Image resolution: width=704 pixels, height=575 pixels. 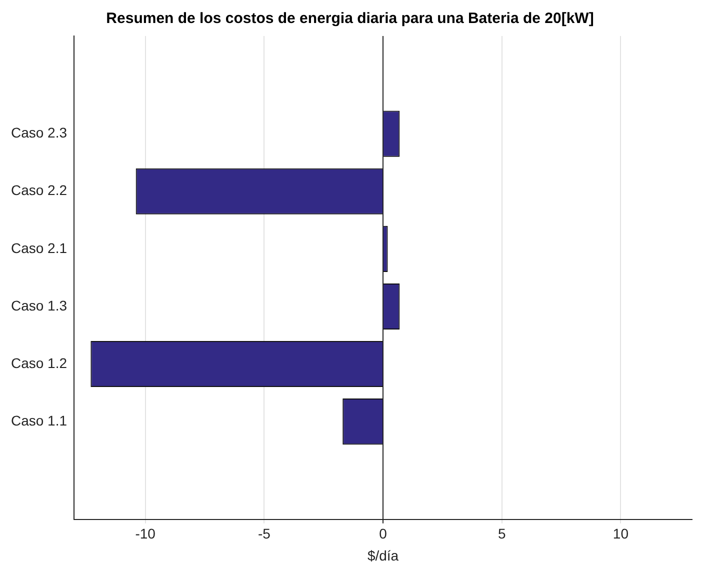 I want to click on x-tick-label: -10, so click(x=145, y=534).